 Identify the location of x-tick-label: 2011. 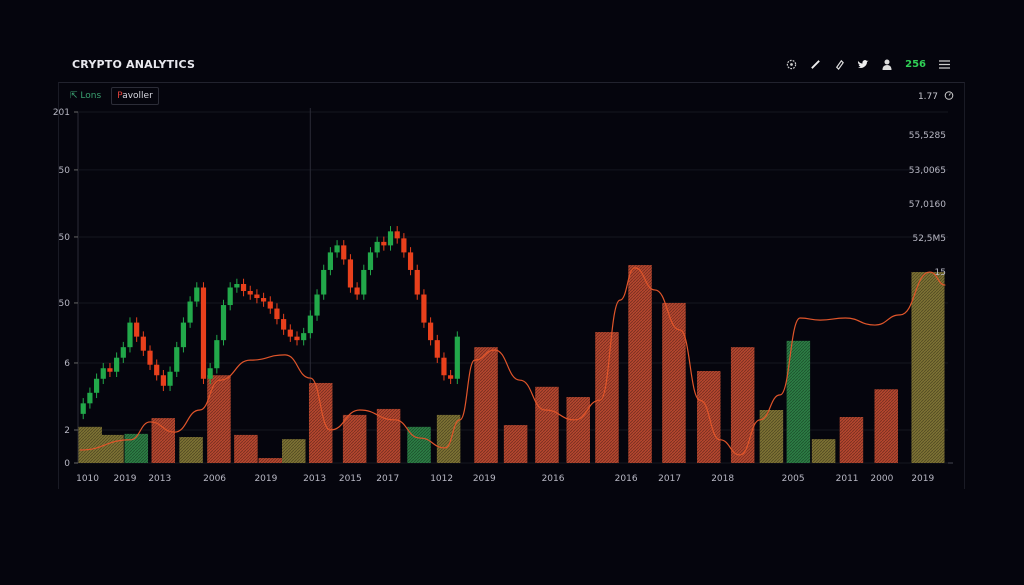
(847, 479).